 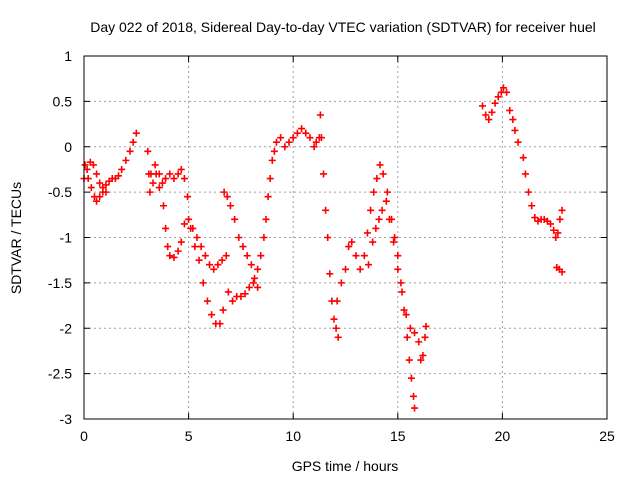 I want to click on y-tick-label: 0.5, so click(x=63, y=101).